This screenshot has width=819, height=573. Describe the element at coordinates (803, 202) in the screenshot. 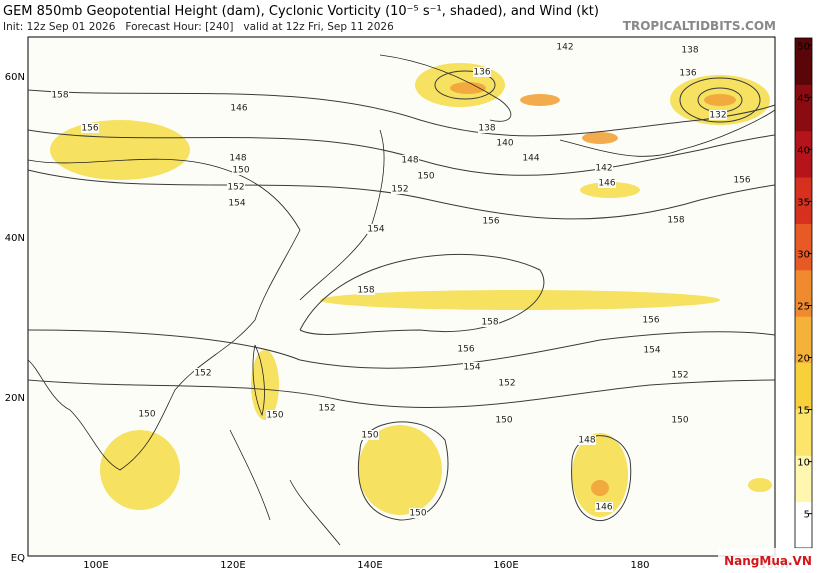

I see `colorbar-tick-label: 35` at that location.